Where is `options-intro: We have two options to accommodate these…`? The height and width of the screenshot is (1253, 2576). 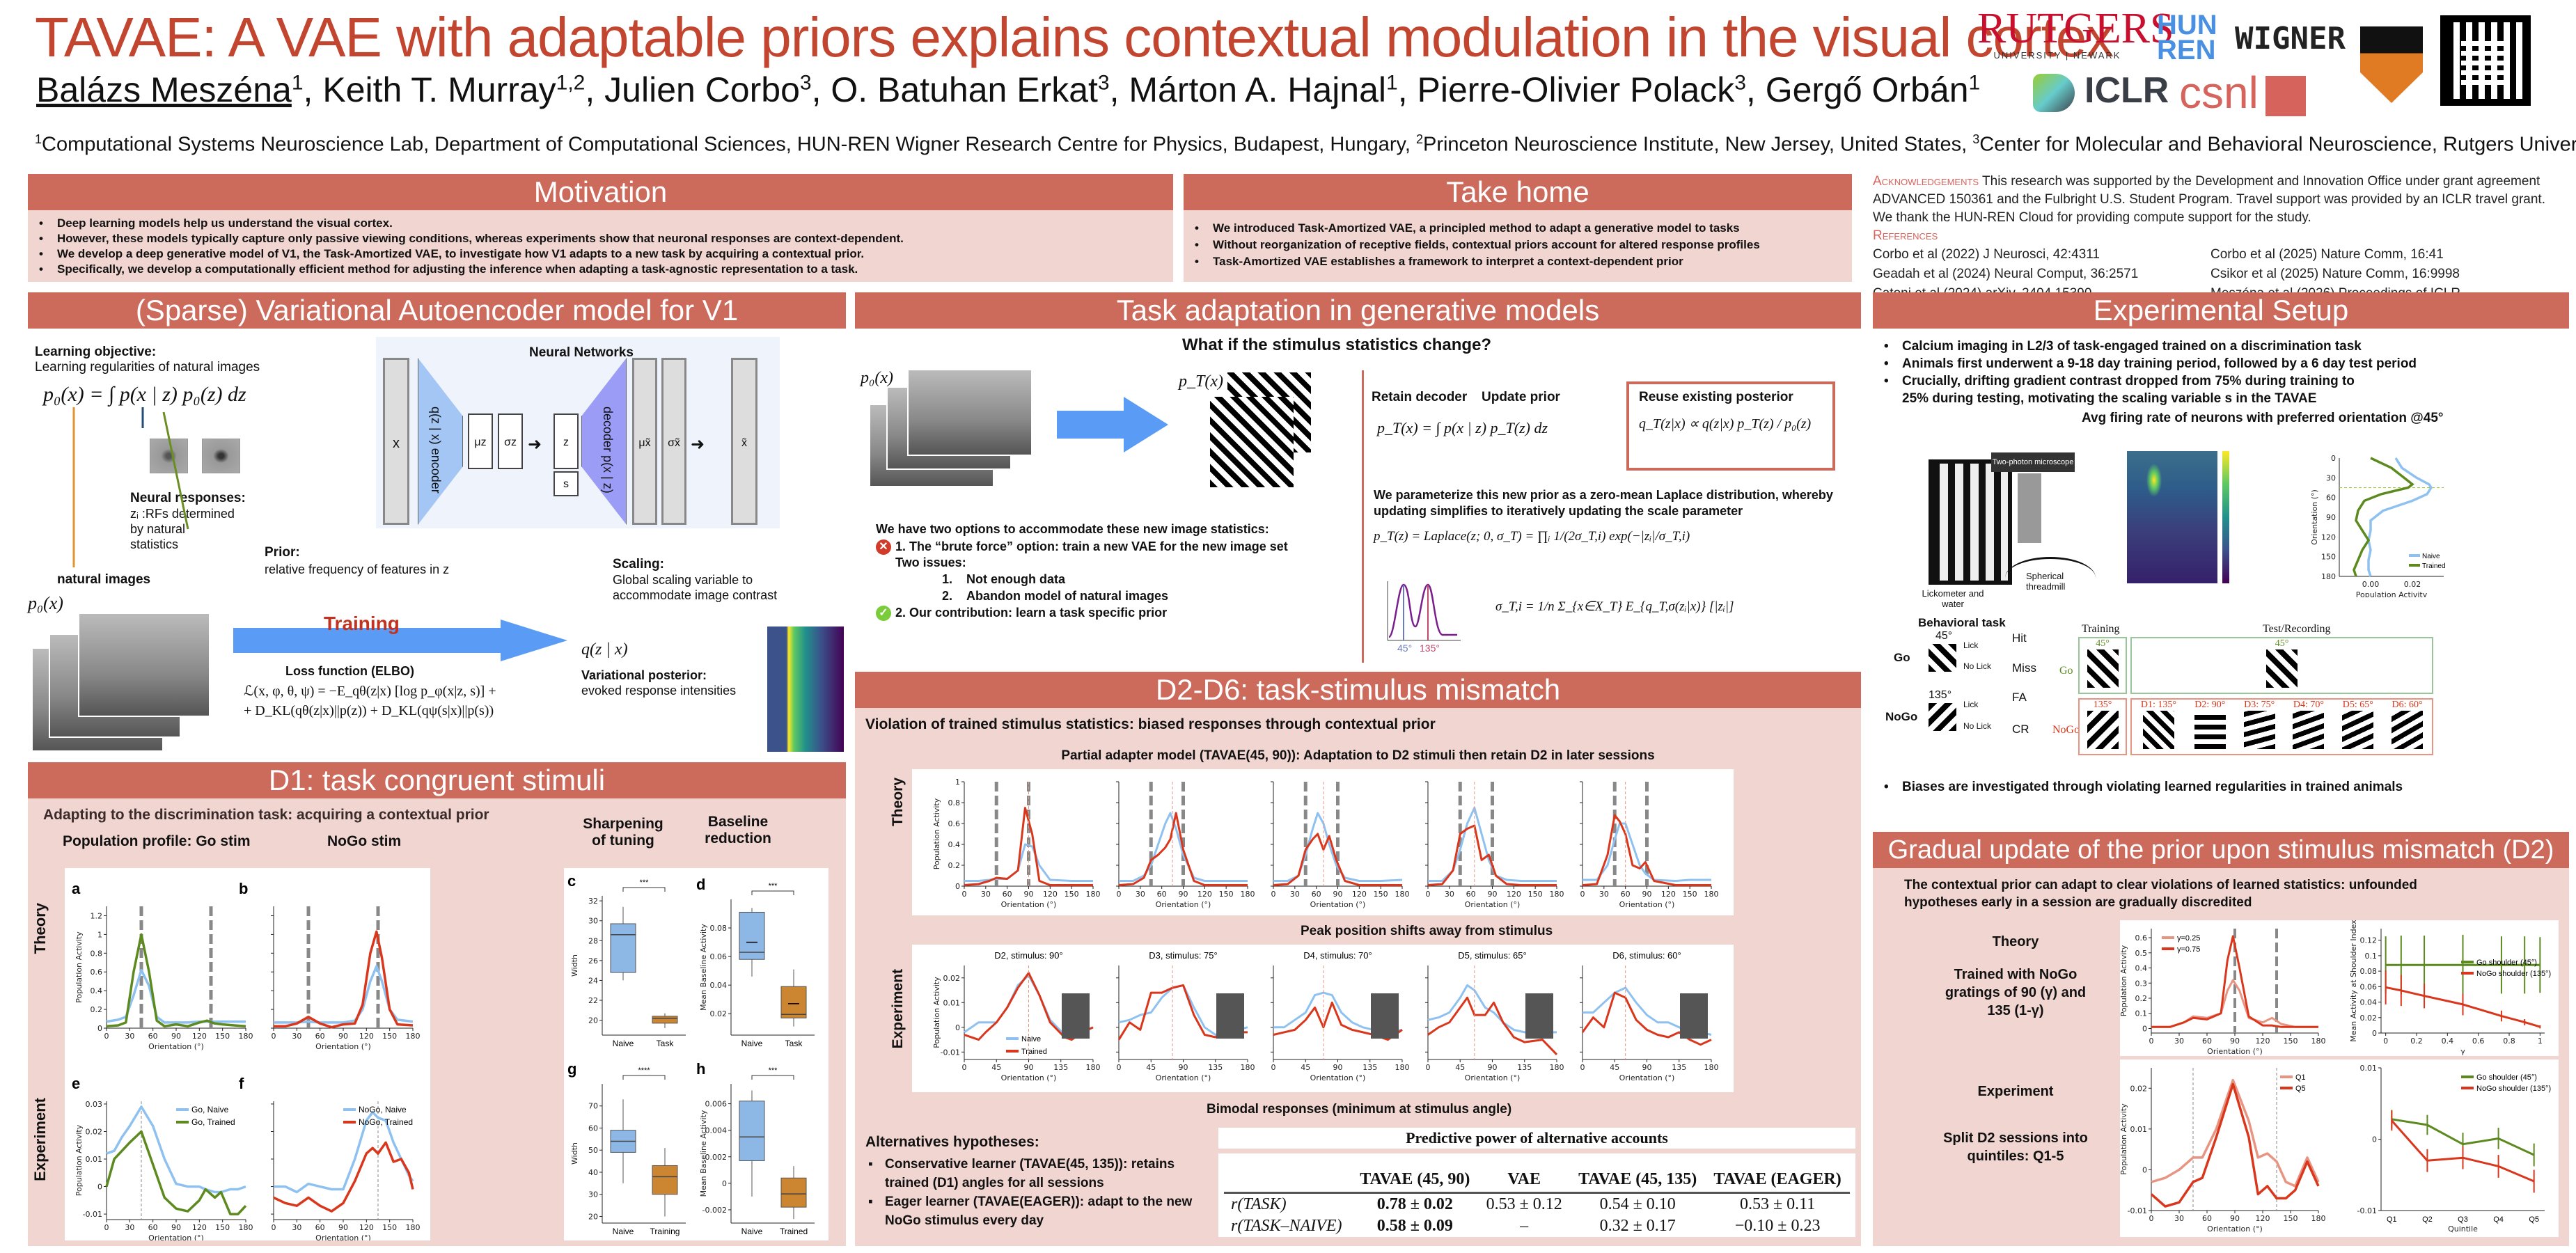
options-intro: We have two options to accommodate these… is located at coordinates (1072, 529).